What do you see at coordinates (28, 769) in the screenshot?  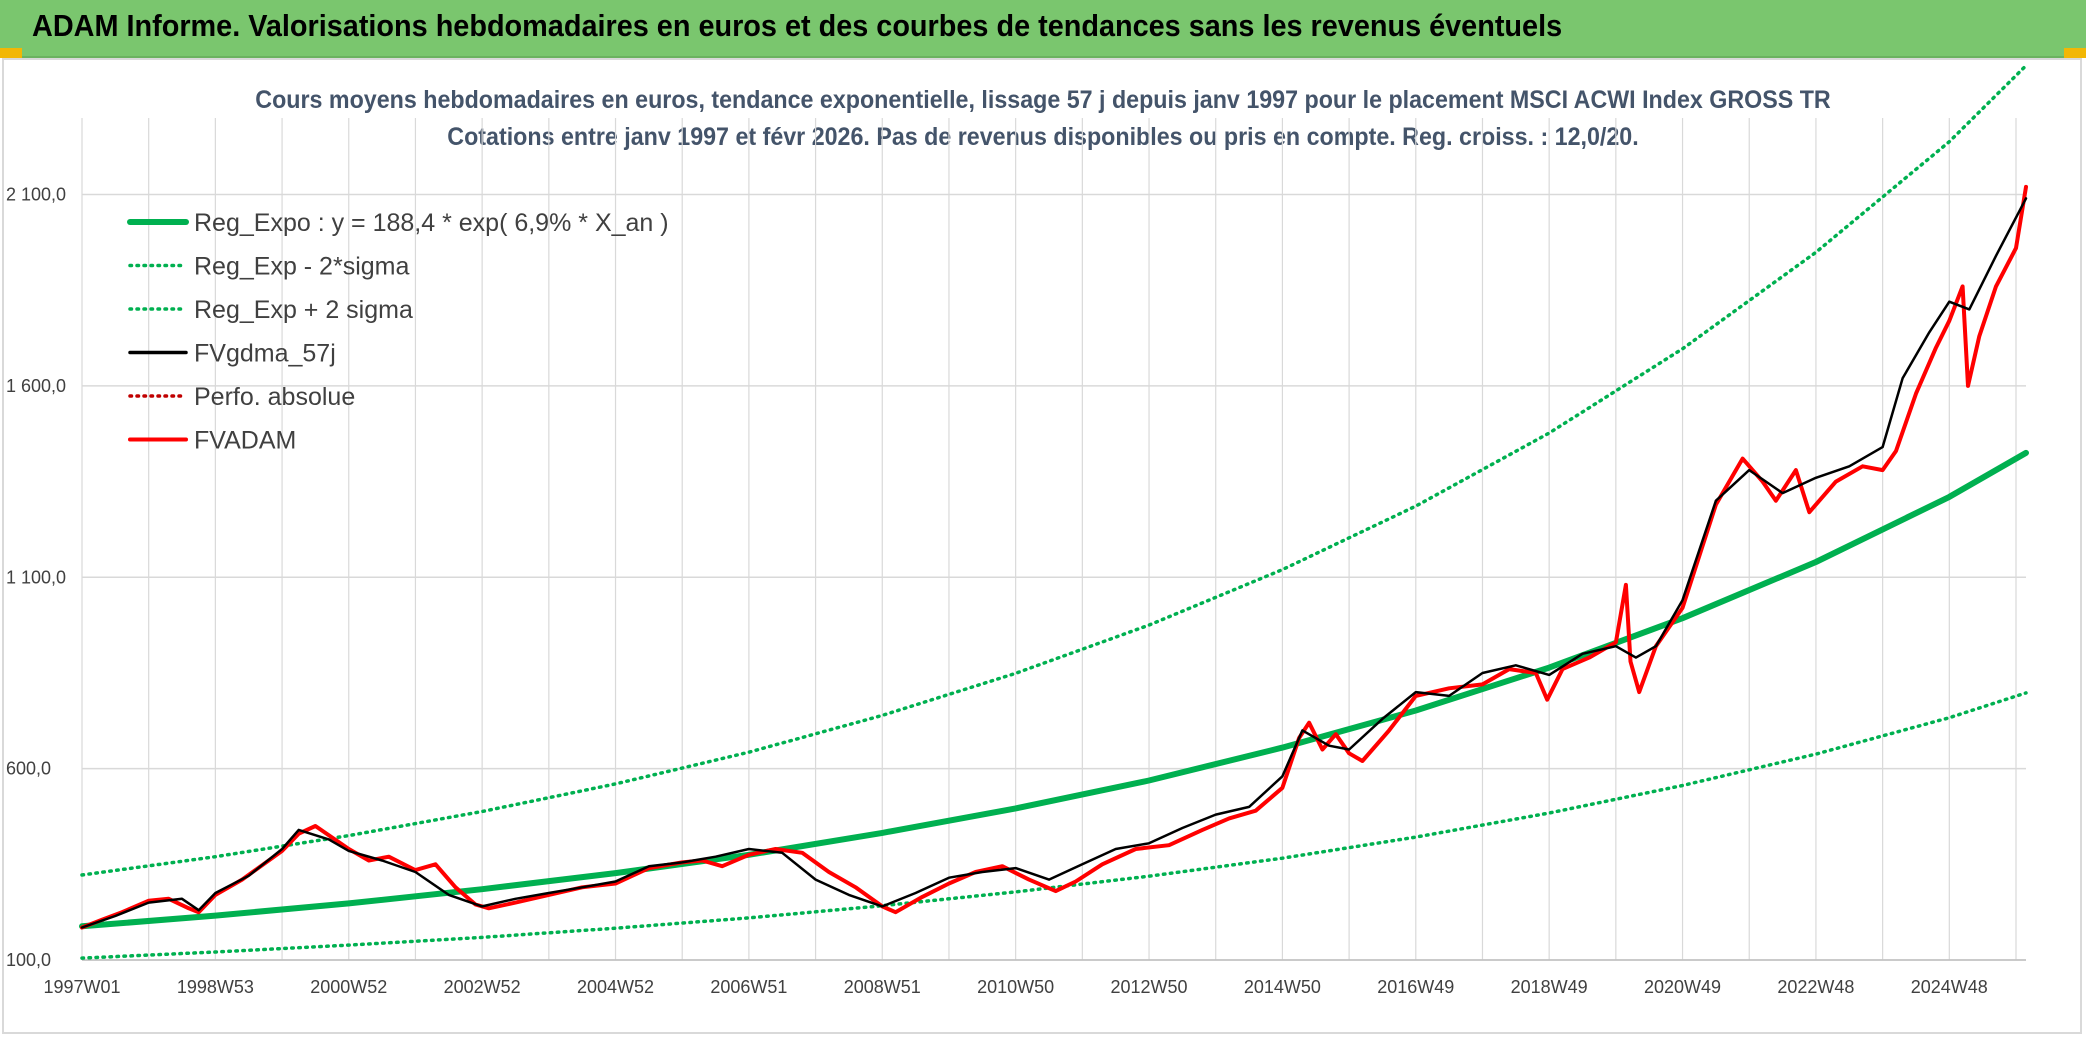 I see `y-tick-label: 600,0` at bounding box center [28, 769].